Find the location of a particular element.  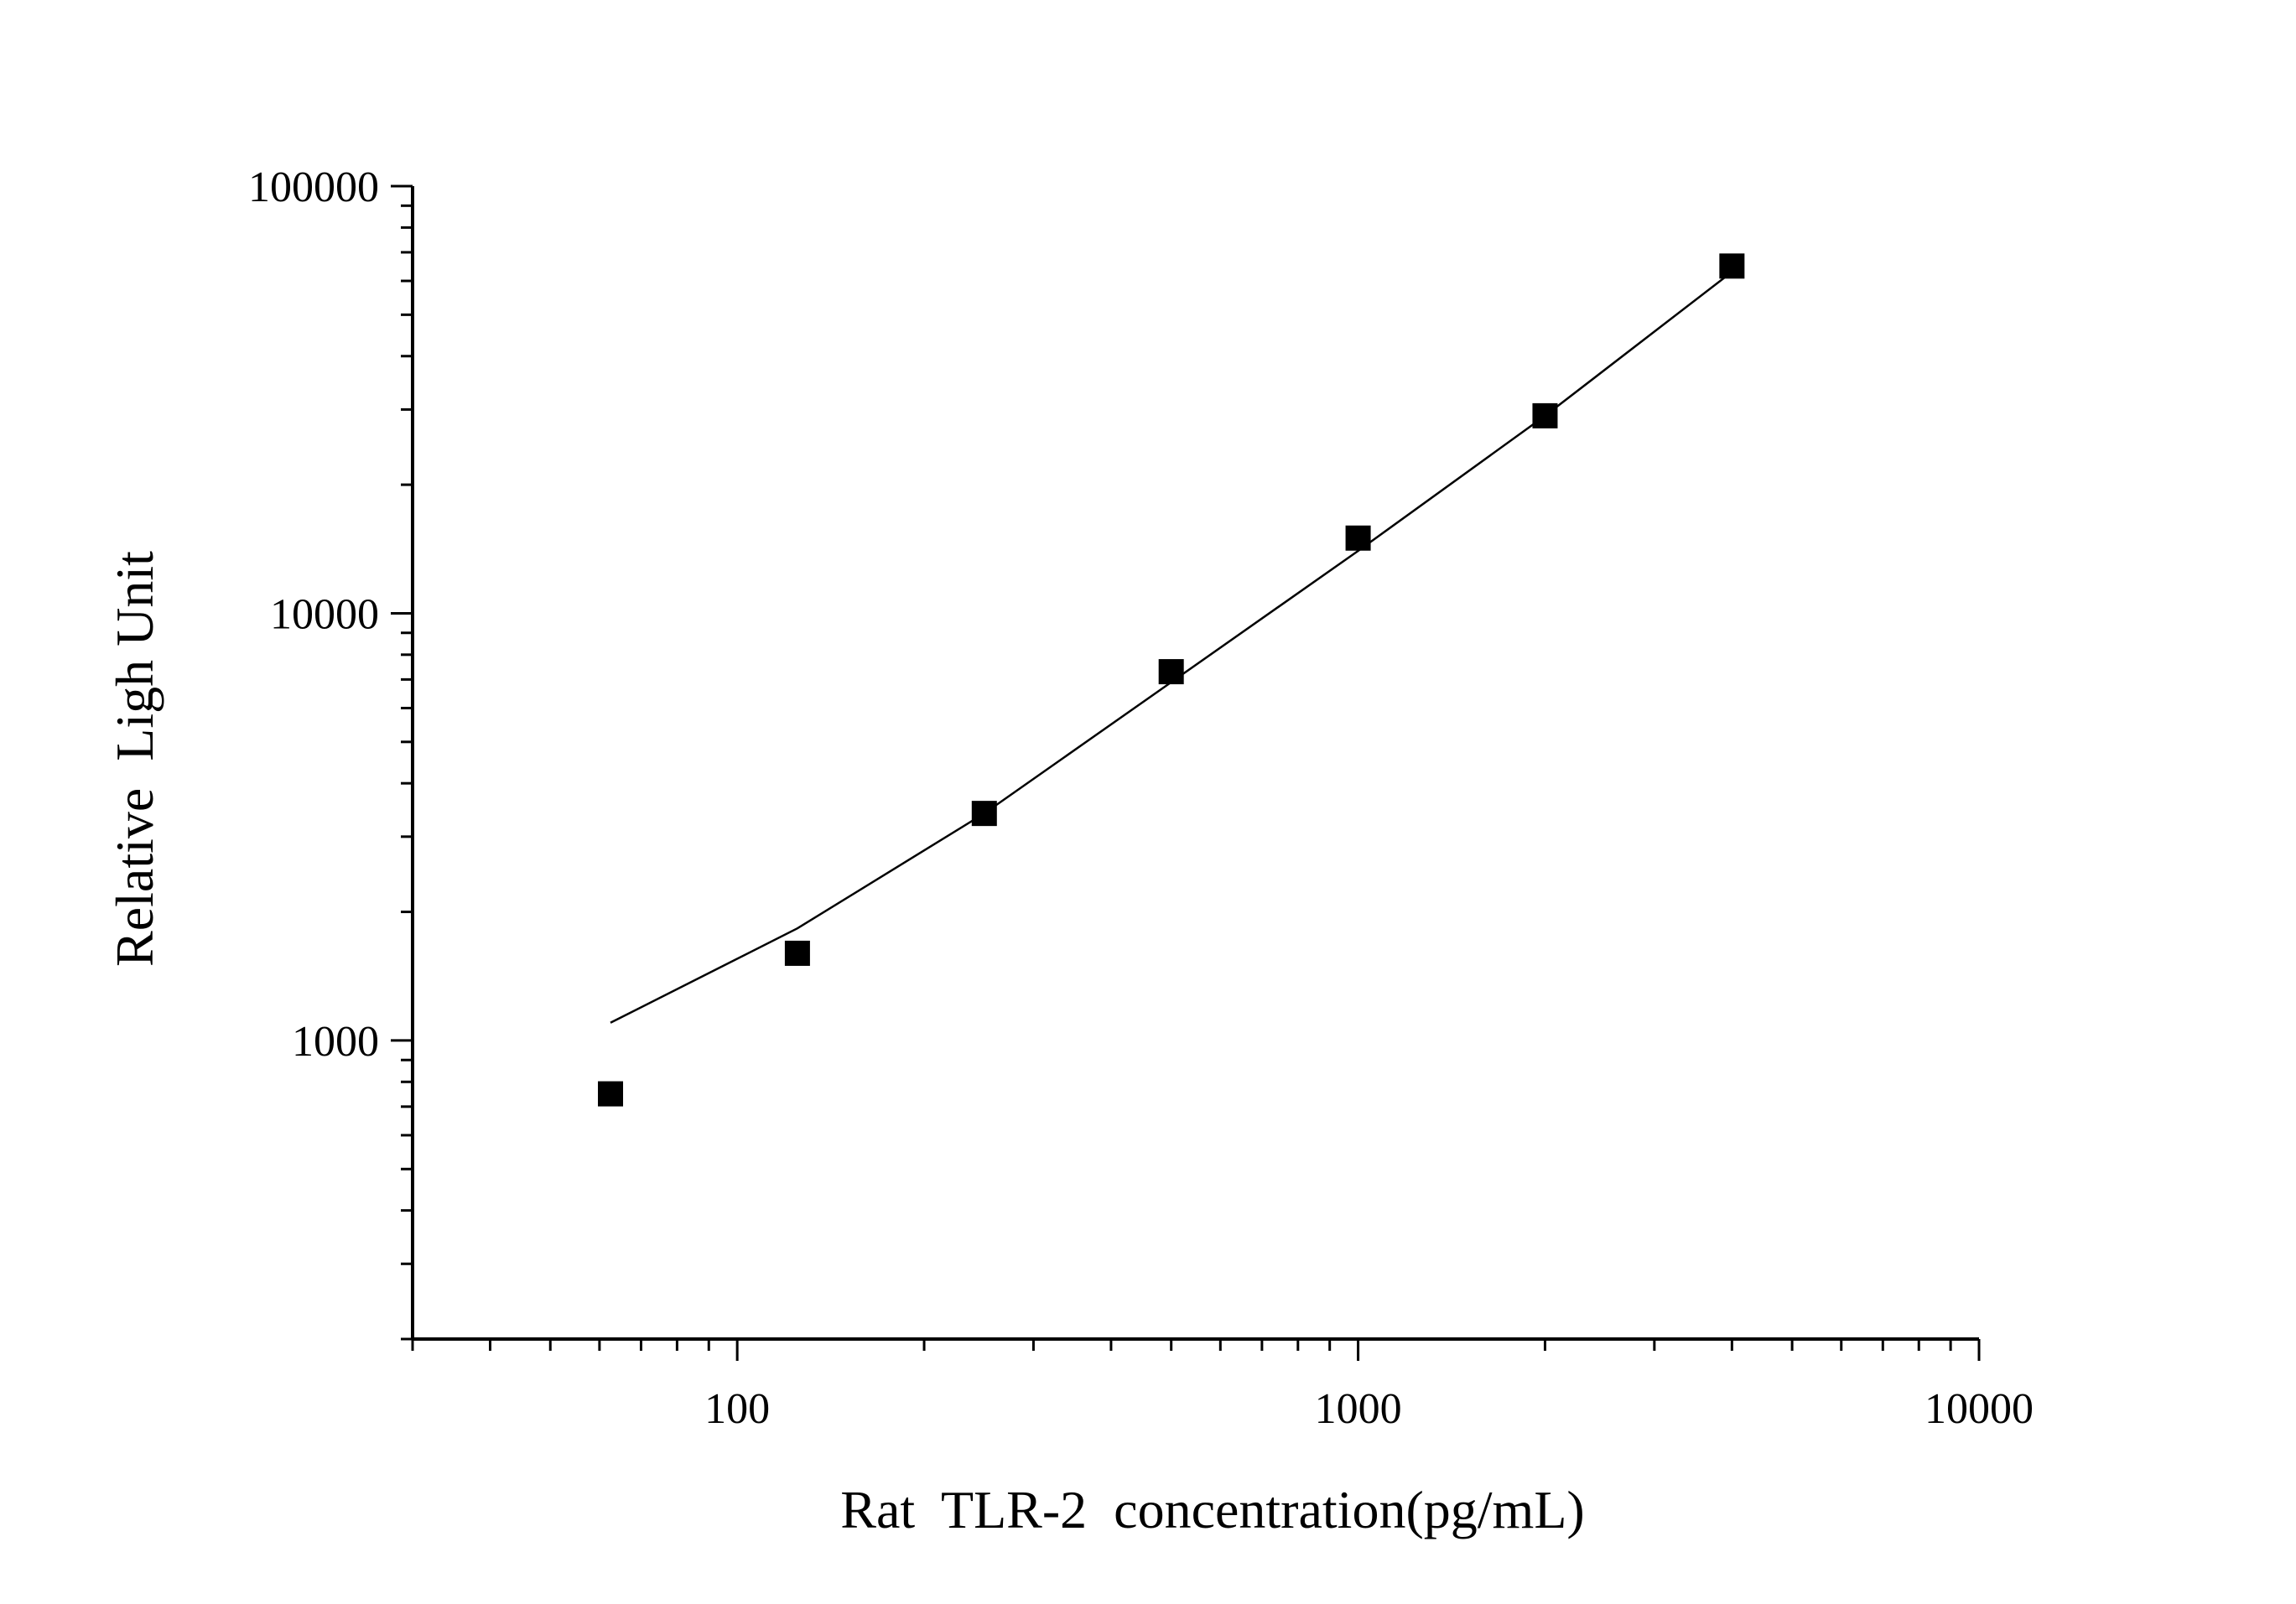

x-tick-label: 100 is located at coordinates (737, 1409).